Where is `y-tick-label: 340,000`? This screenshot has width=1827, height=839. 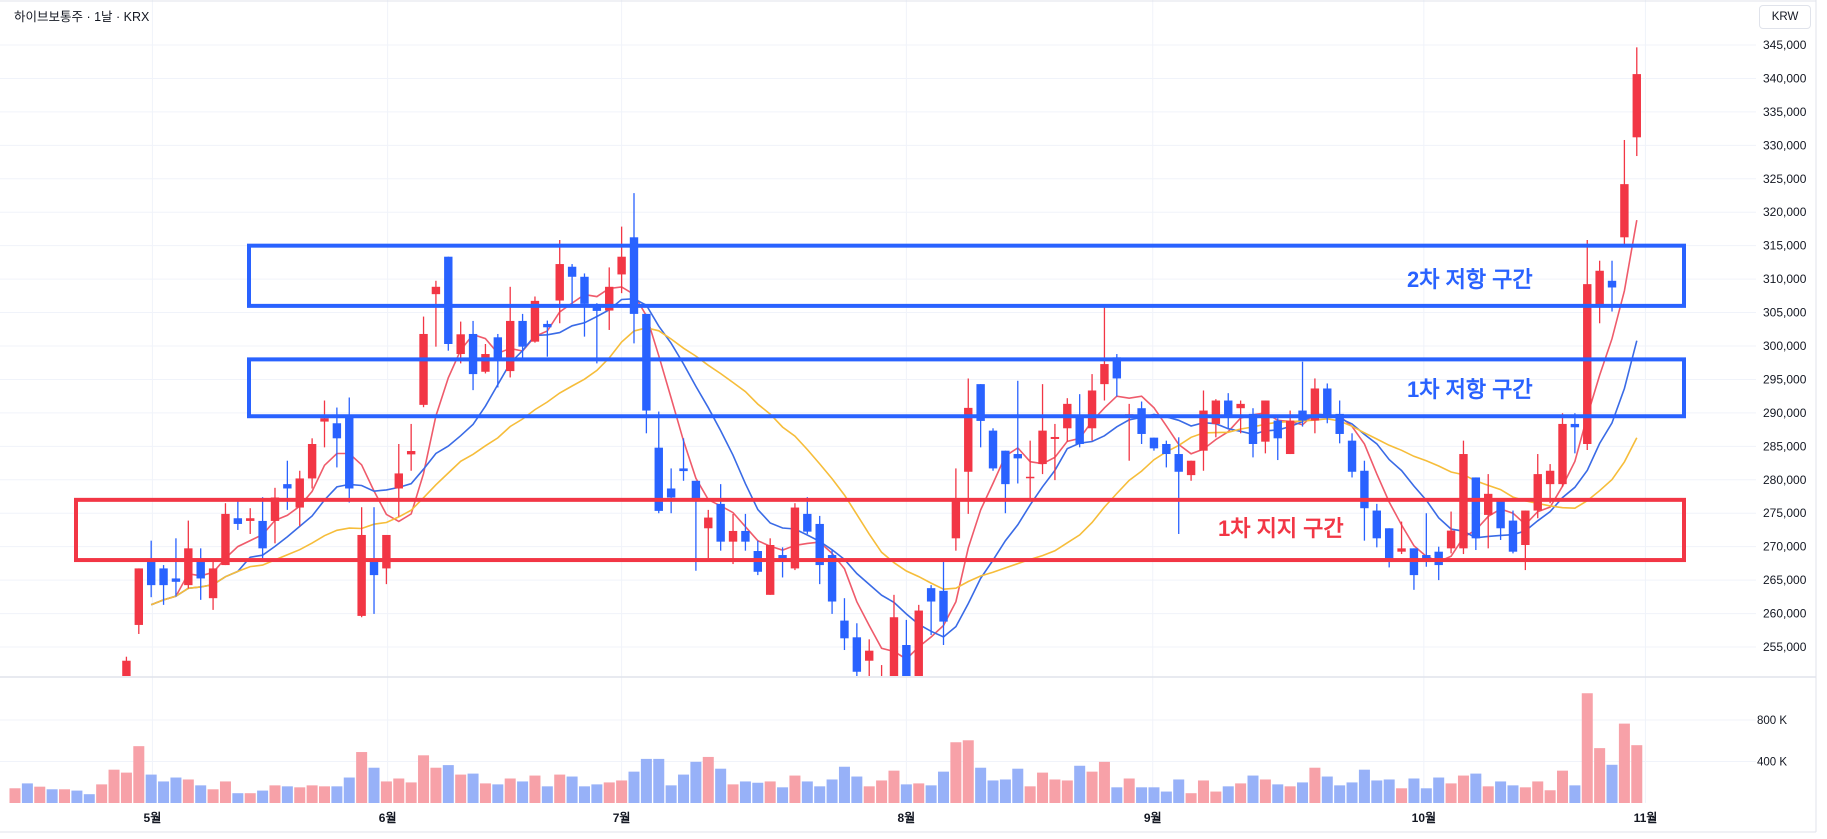
y-tick-label: 340,000 is located at coordinates (1785, 78).